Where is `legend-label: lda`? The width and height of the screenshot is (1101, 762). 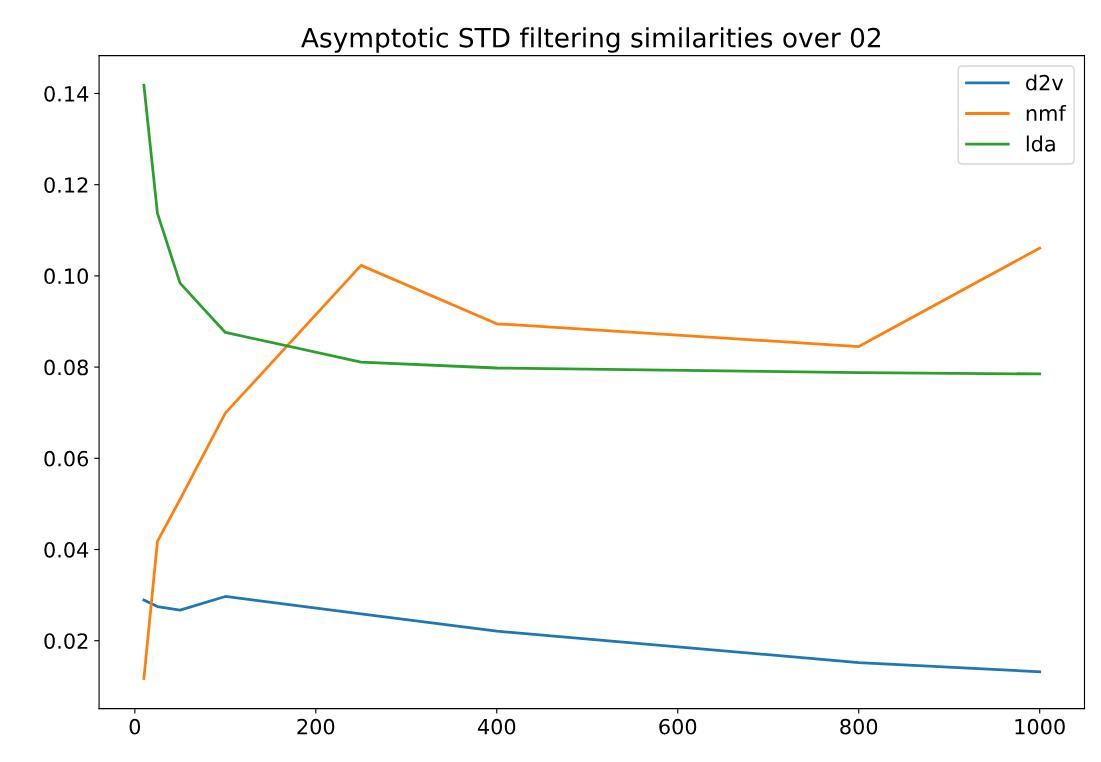
legend-label: lda is located at coordinates (1040, 143).